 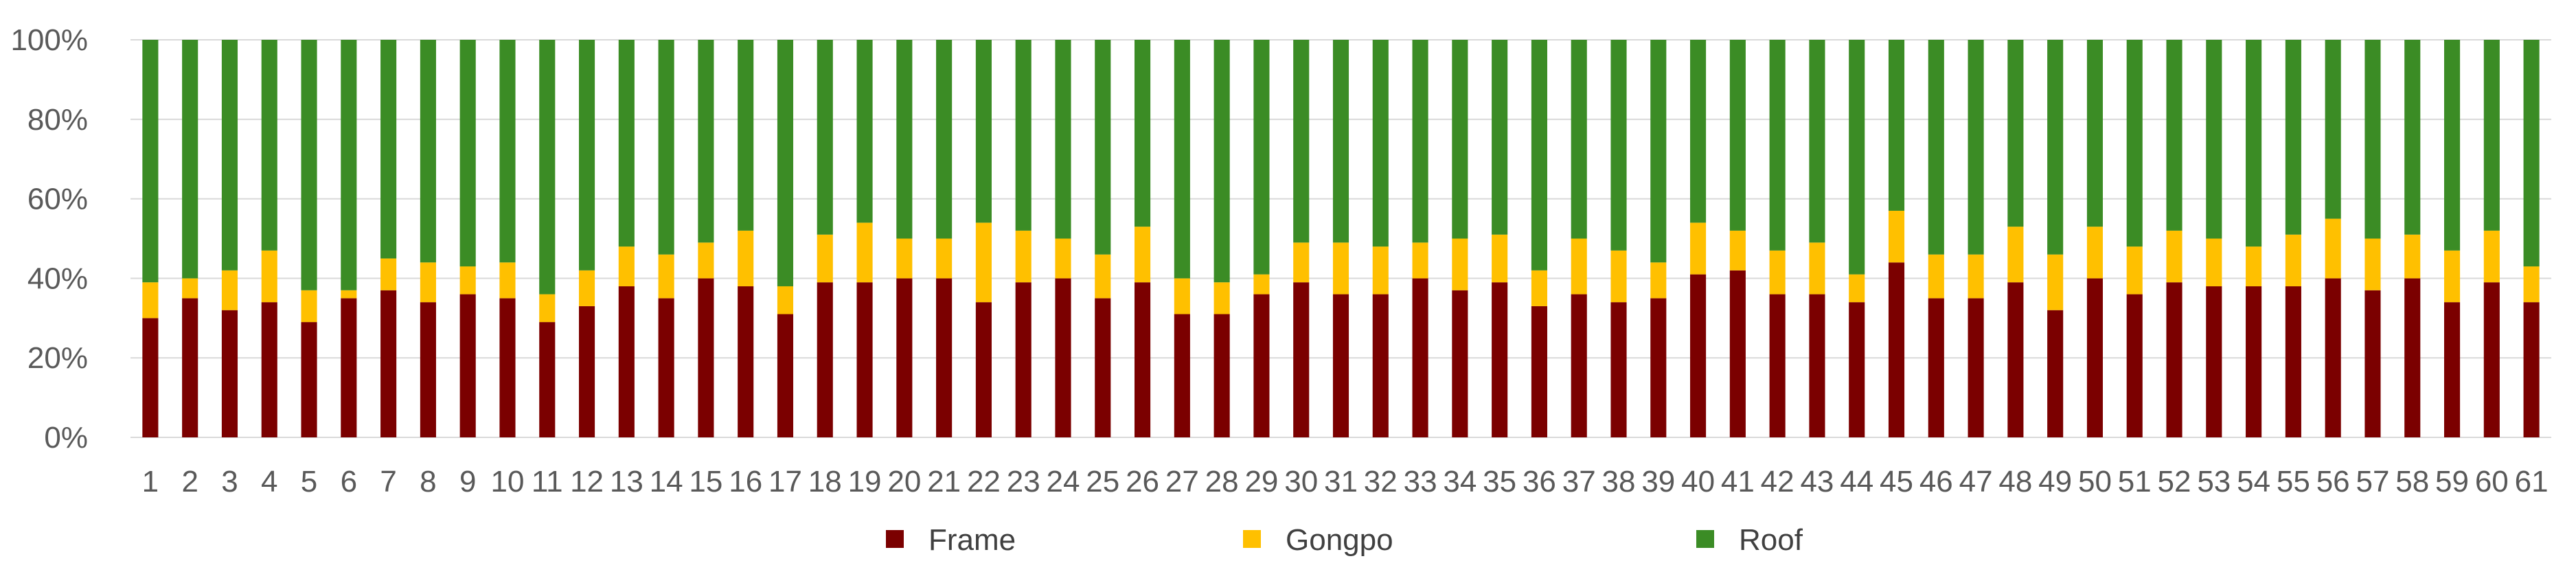 What do you see at coordinates (1182, 481) in the screenshot?
I see `x-tick-label: 27` at bounding box center [1182, 481].